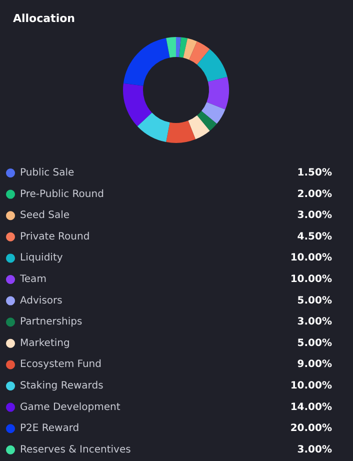 Image resolution: width=353 pixels, height=461 pixels. I want to click on chart-title: Allocation, so click(44, 18).